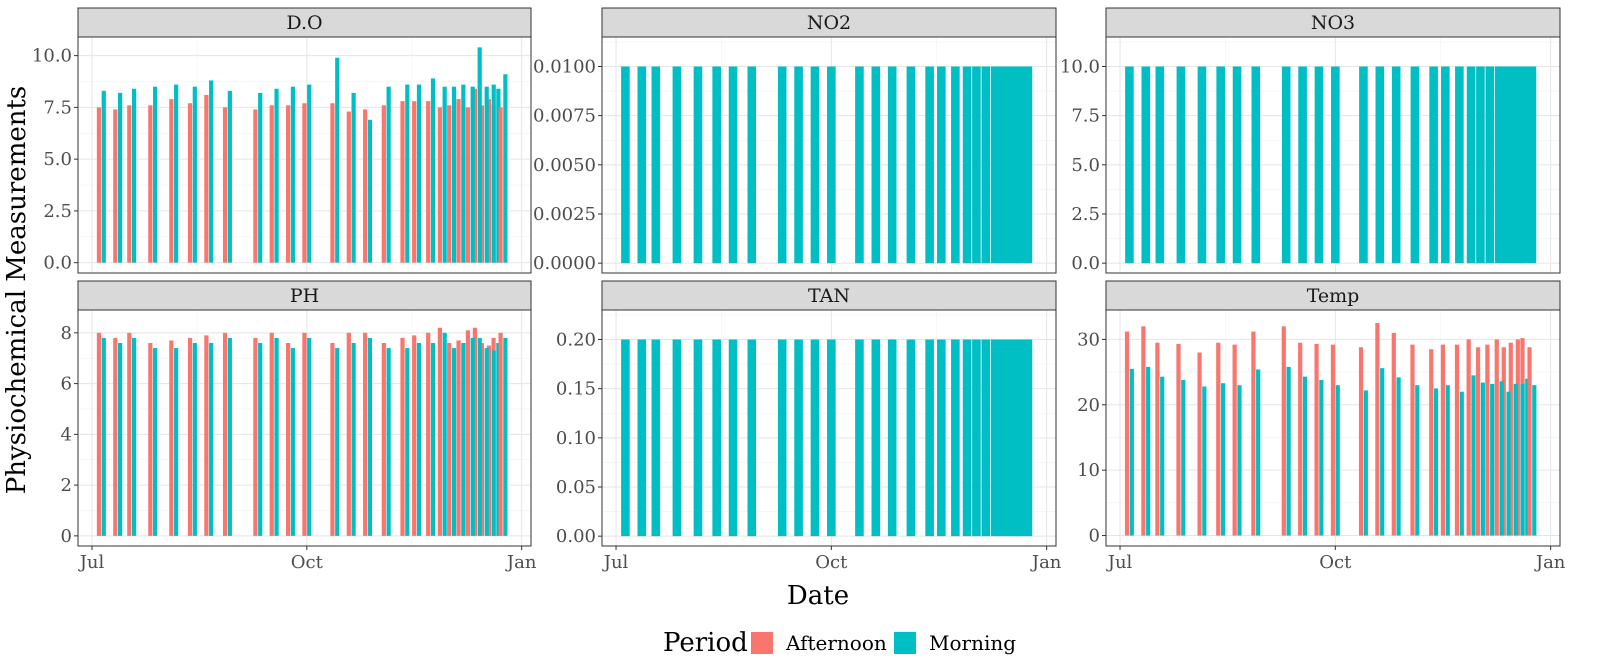 The height and width of the screenshot is (669, 1600). Describe the element at coordinates (57, 263) in the screenshot. I see `y-tick-label: 0.0` at that location.